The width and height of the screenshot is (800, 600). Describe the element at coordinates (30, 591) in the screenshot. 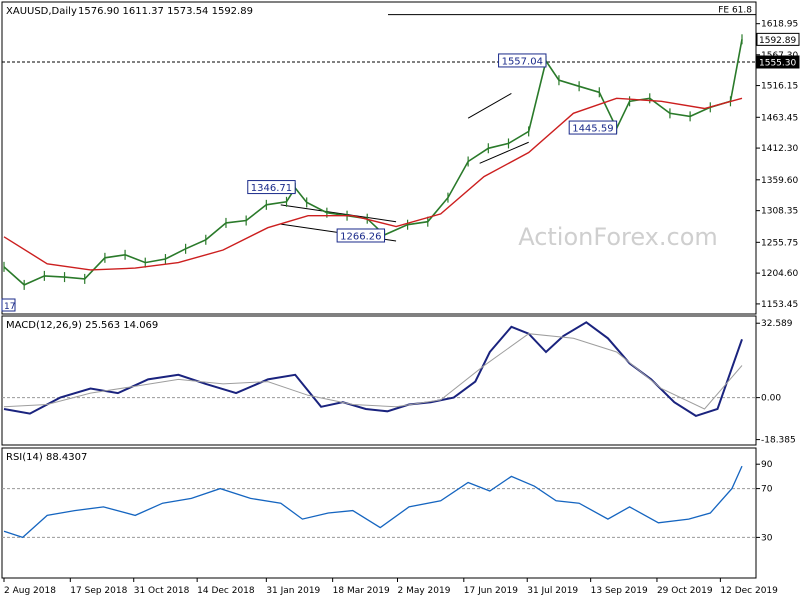

I see `x-tick-label: 2 Aug 2018` at that location.